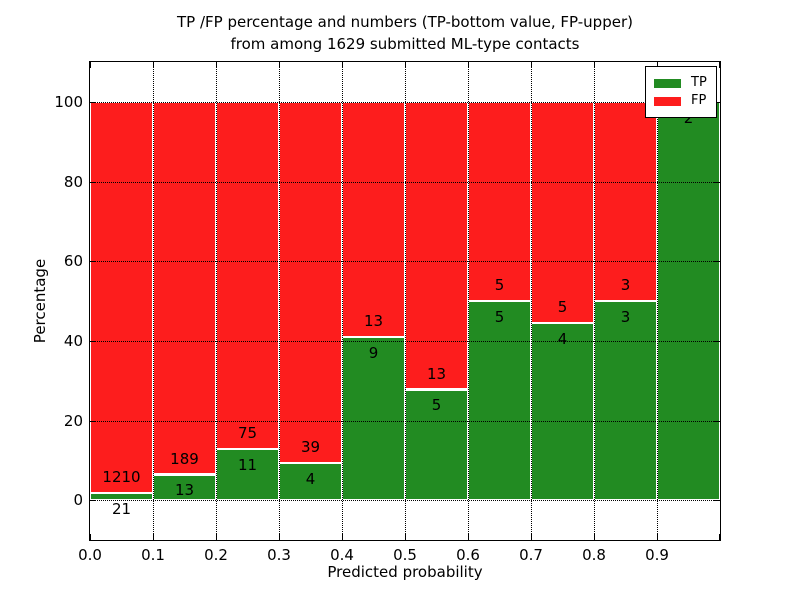 The image size is (800, 600). I want to click on tp-count-label-2: 11, so click(247, 465).